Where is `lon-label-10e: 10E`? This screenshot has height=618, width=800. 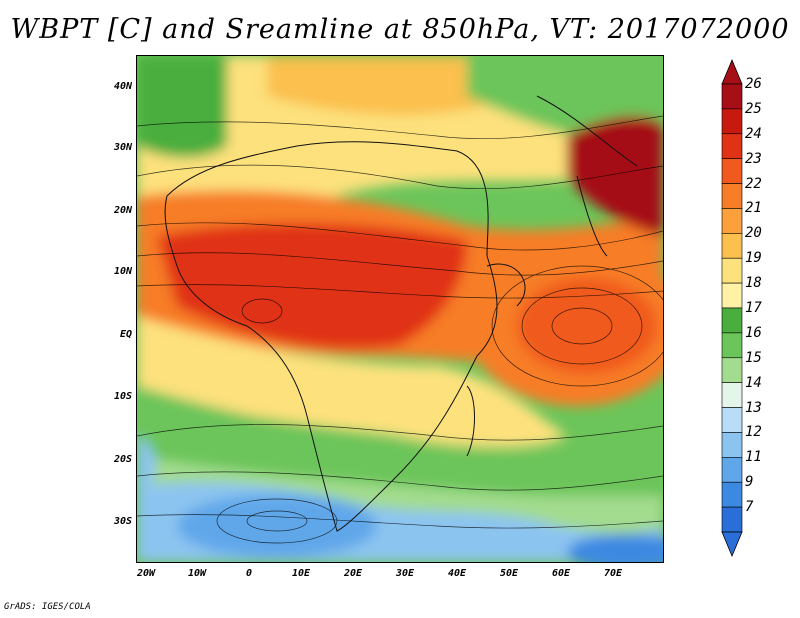
lon-label-10e: 10E is located at coordinates (301, 573).